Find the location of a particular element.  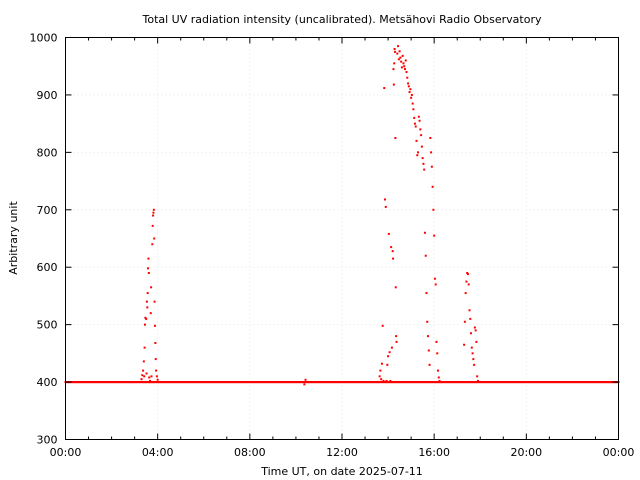

y-tick-label: 300 is located at coordinates (47, 440).